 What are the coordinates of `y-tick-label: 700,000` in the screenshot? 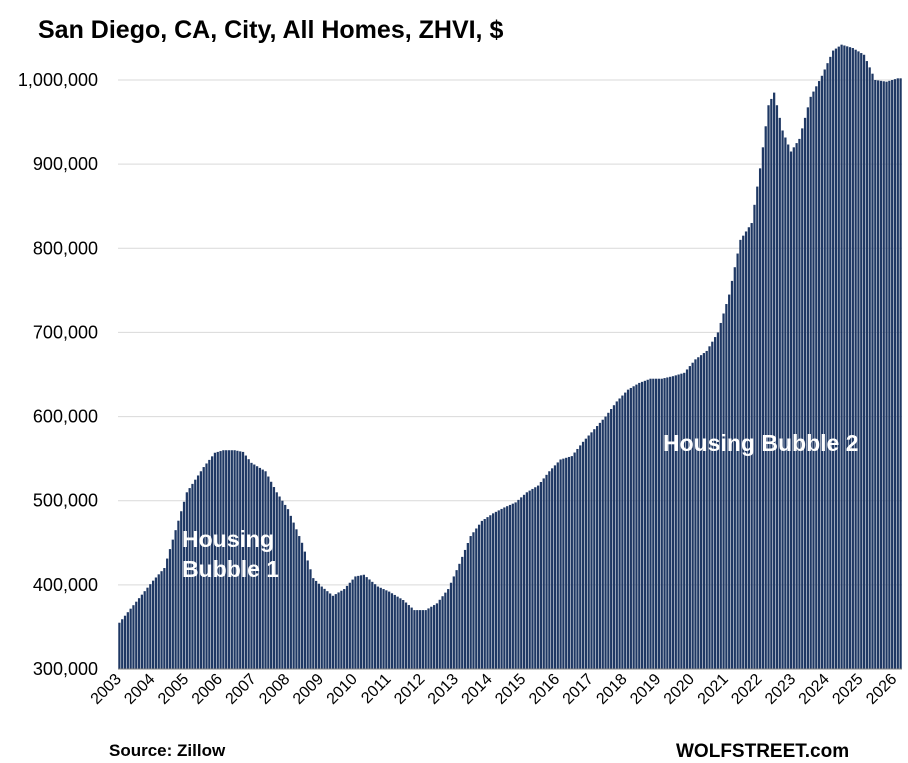 It's located at (65, 332).